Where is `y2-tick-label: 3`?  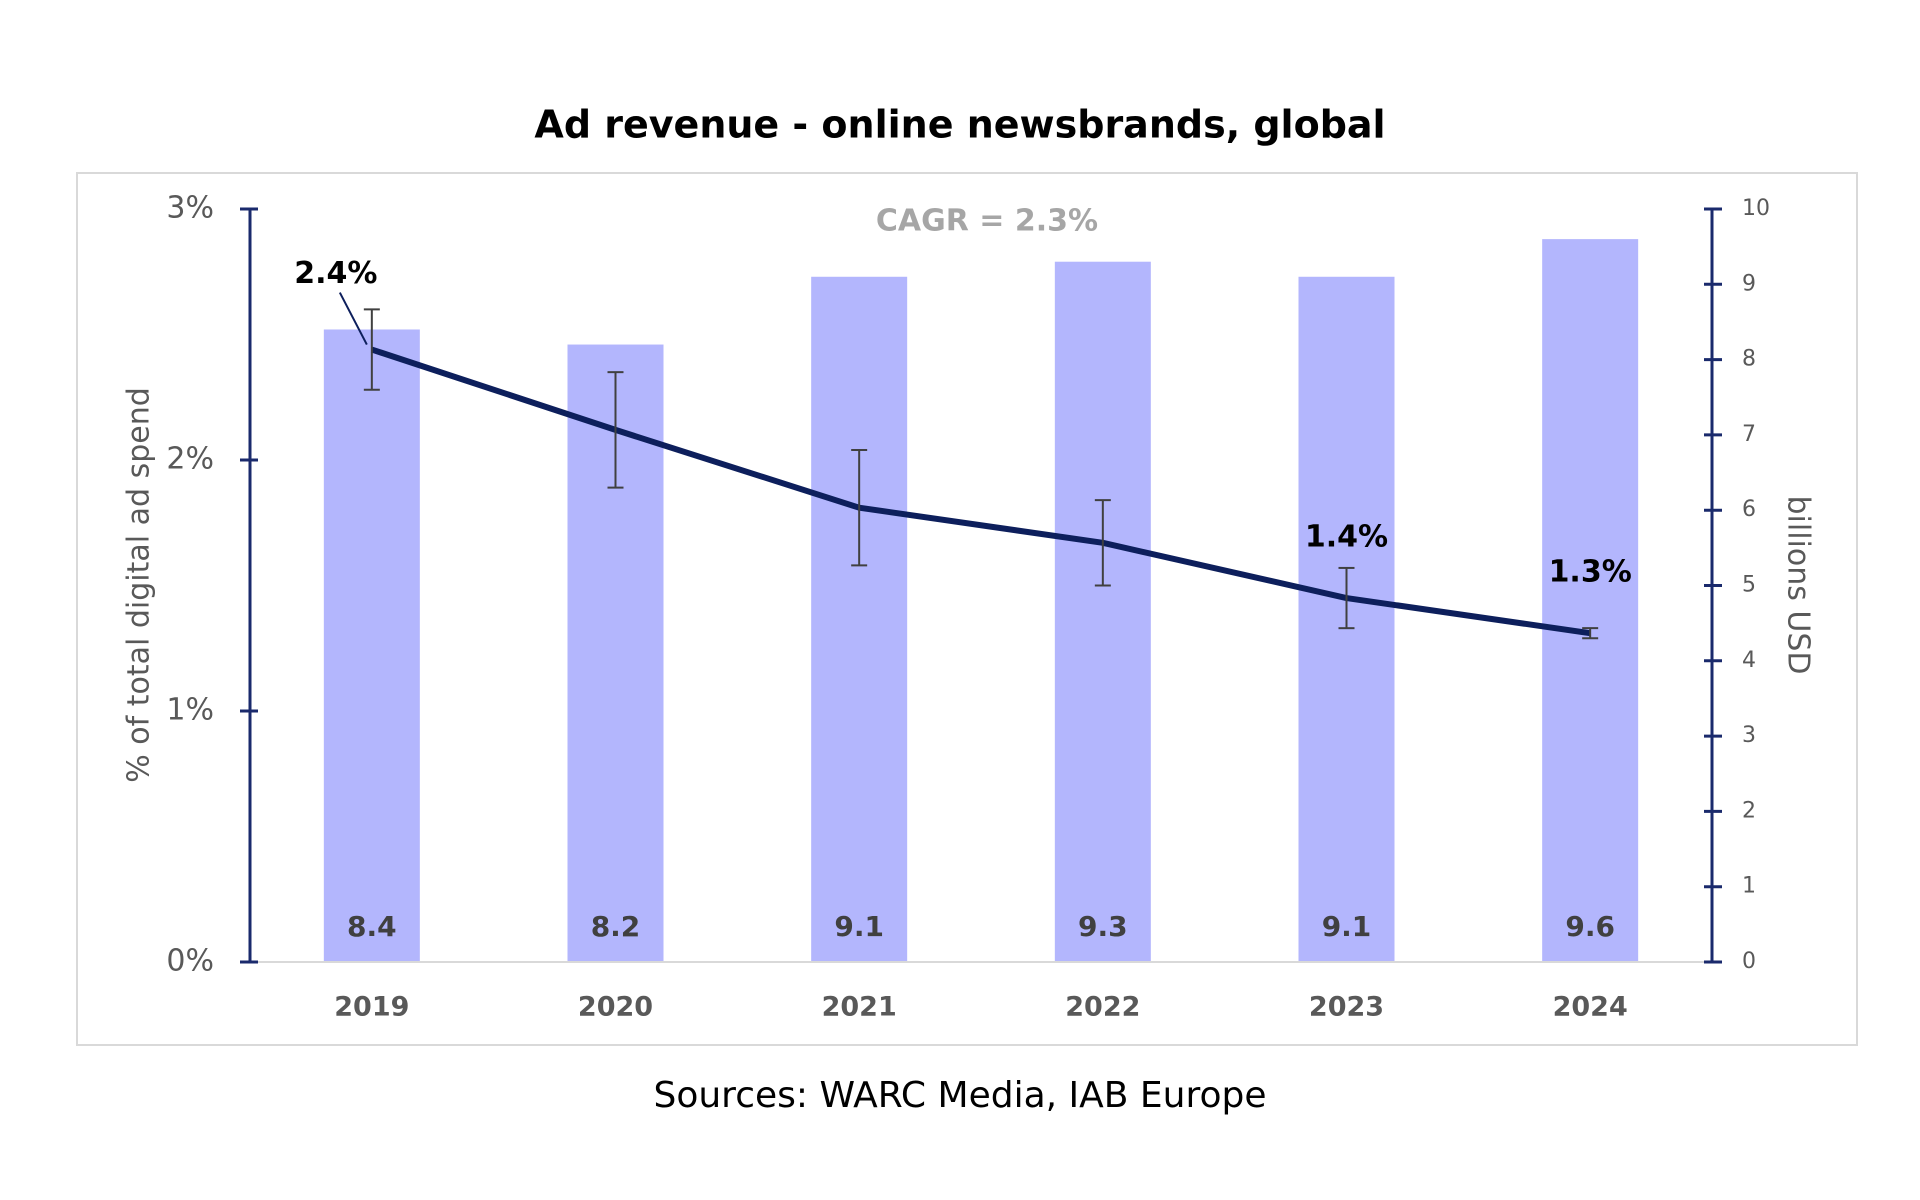 y2-tick-label: 3 is located at coordinates (1749, 735).